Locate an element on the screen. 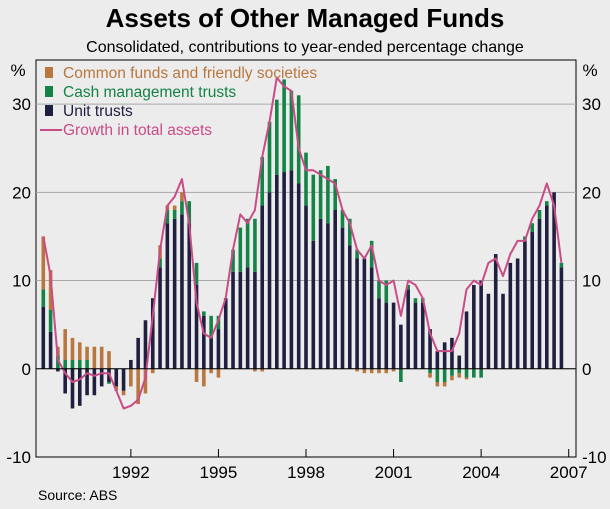  chart-title: Assets of Other Managed Funds is located at coordinates (305, 18).